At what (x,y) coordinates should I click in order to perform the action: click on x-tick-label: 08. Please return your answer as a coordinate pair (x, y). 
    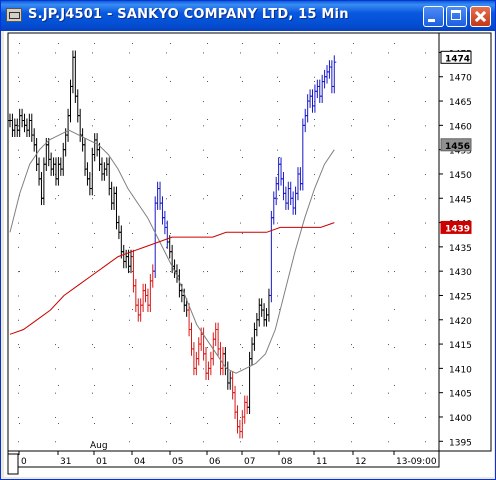
    Looking at the image, I should click on (287, 462).